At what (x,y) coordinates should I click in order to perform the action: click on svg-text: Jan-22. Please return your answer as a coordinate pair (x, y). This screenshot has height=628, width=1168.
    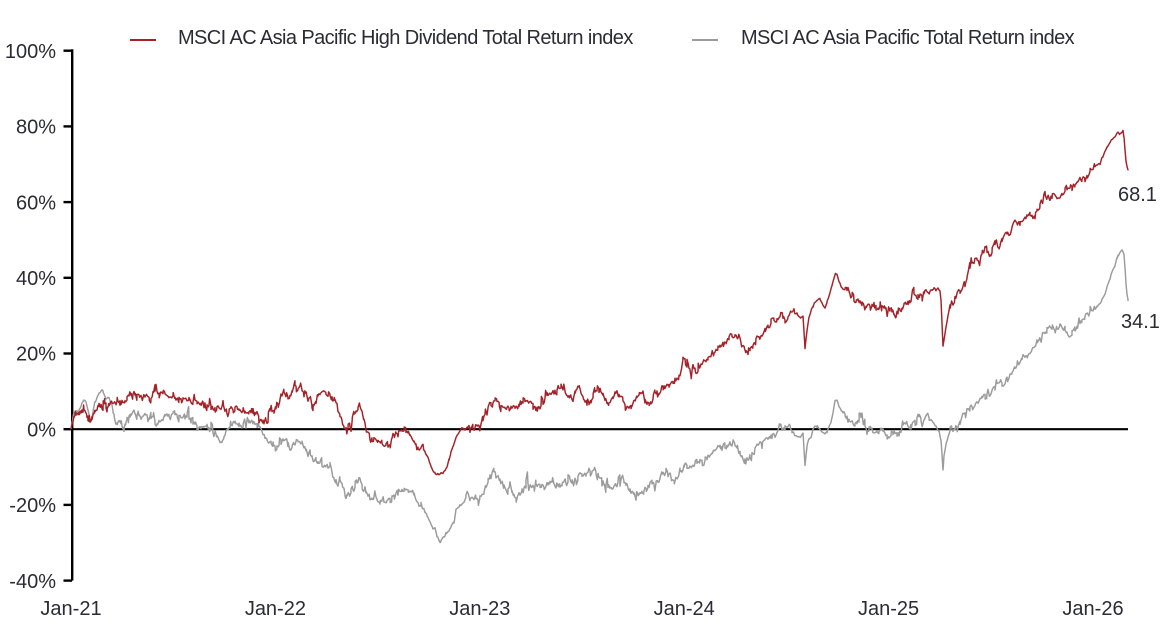
    Looking at the image, I should click on (275, 609).